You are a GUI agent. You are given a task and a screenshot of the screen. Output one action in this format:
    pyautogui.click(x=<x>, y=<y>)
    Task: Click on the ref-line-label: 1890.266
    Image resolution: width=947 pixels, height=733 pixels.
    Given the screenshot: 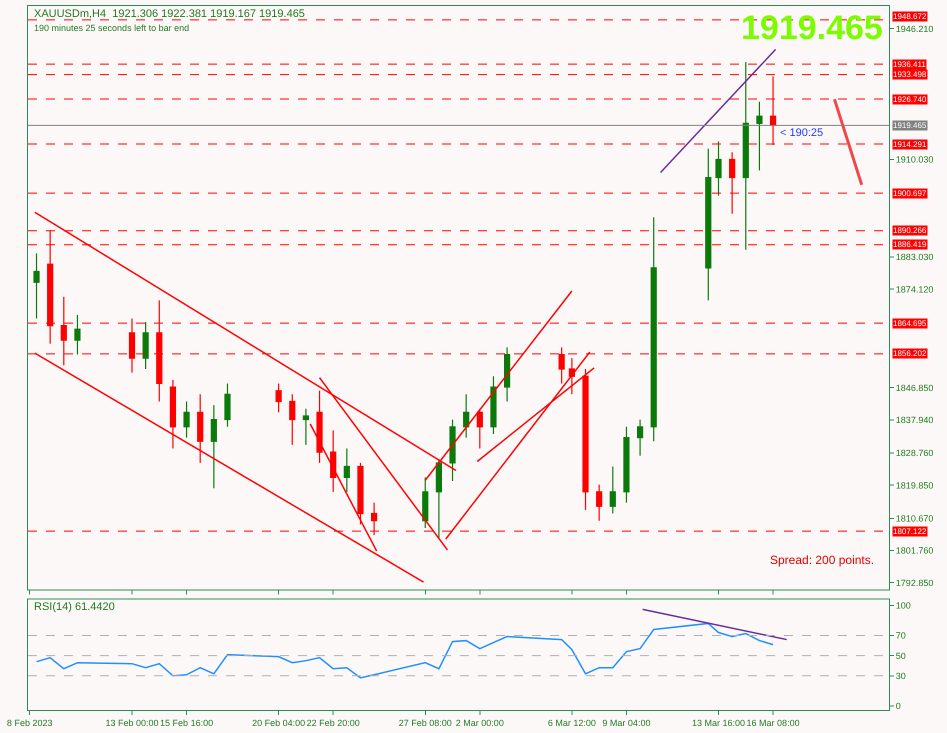 What is the action you would take?
    pyautogui.click(x=910, y=230)
    